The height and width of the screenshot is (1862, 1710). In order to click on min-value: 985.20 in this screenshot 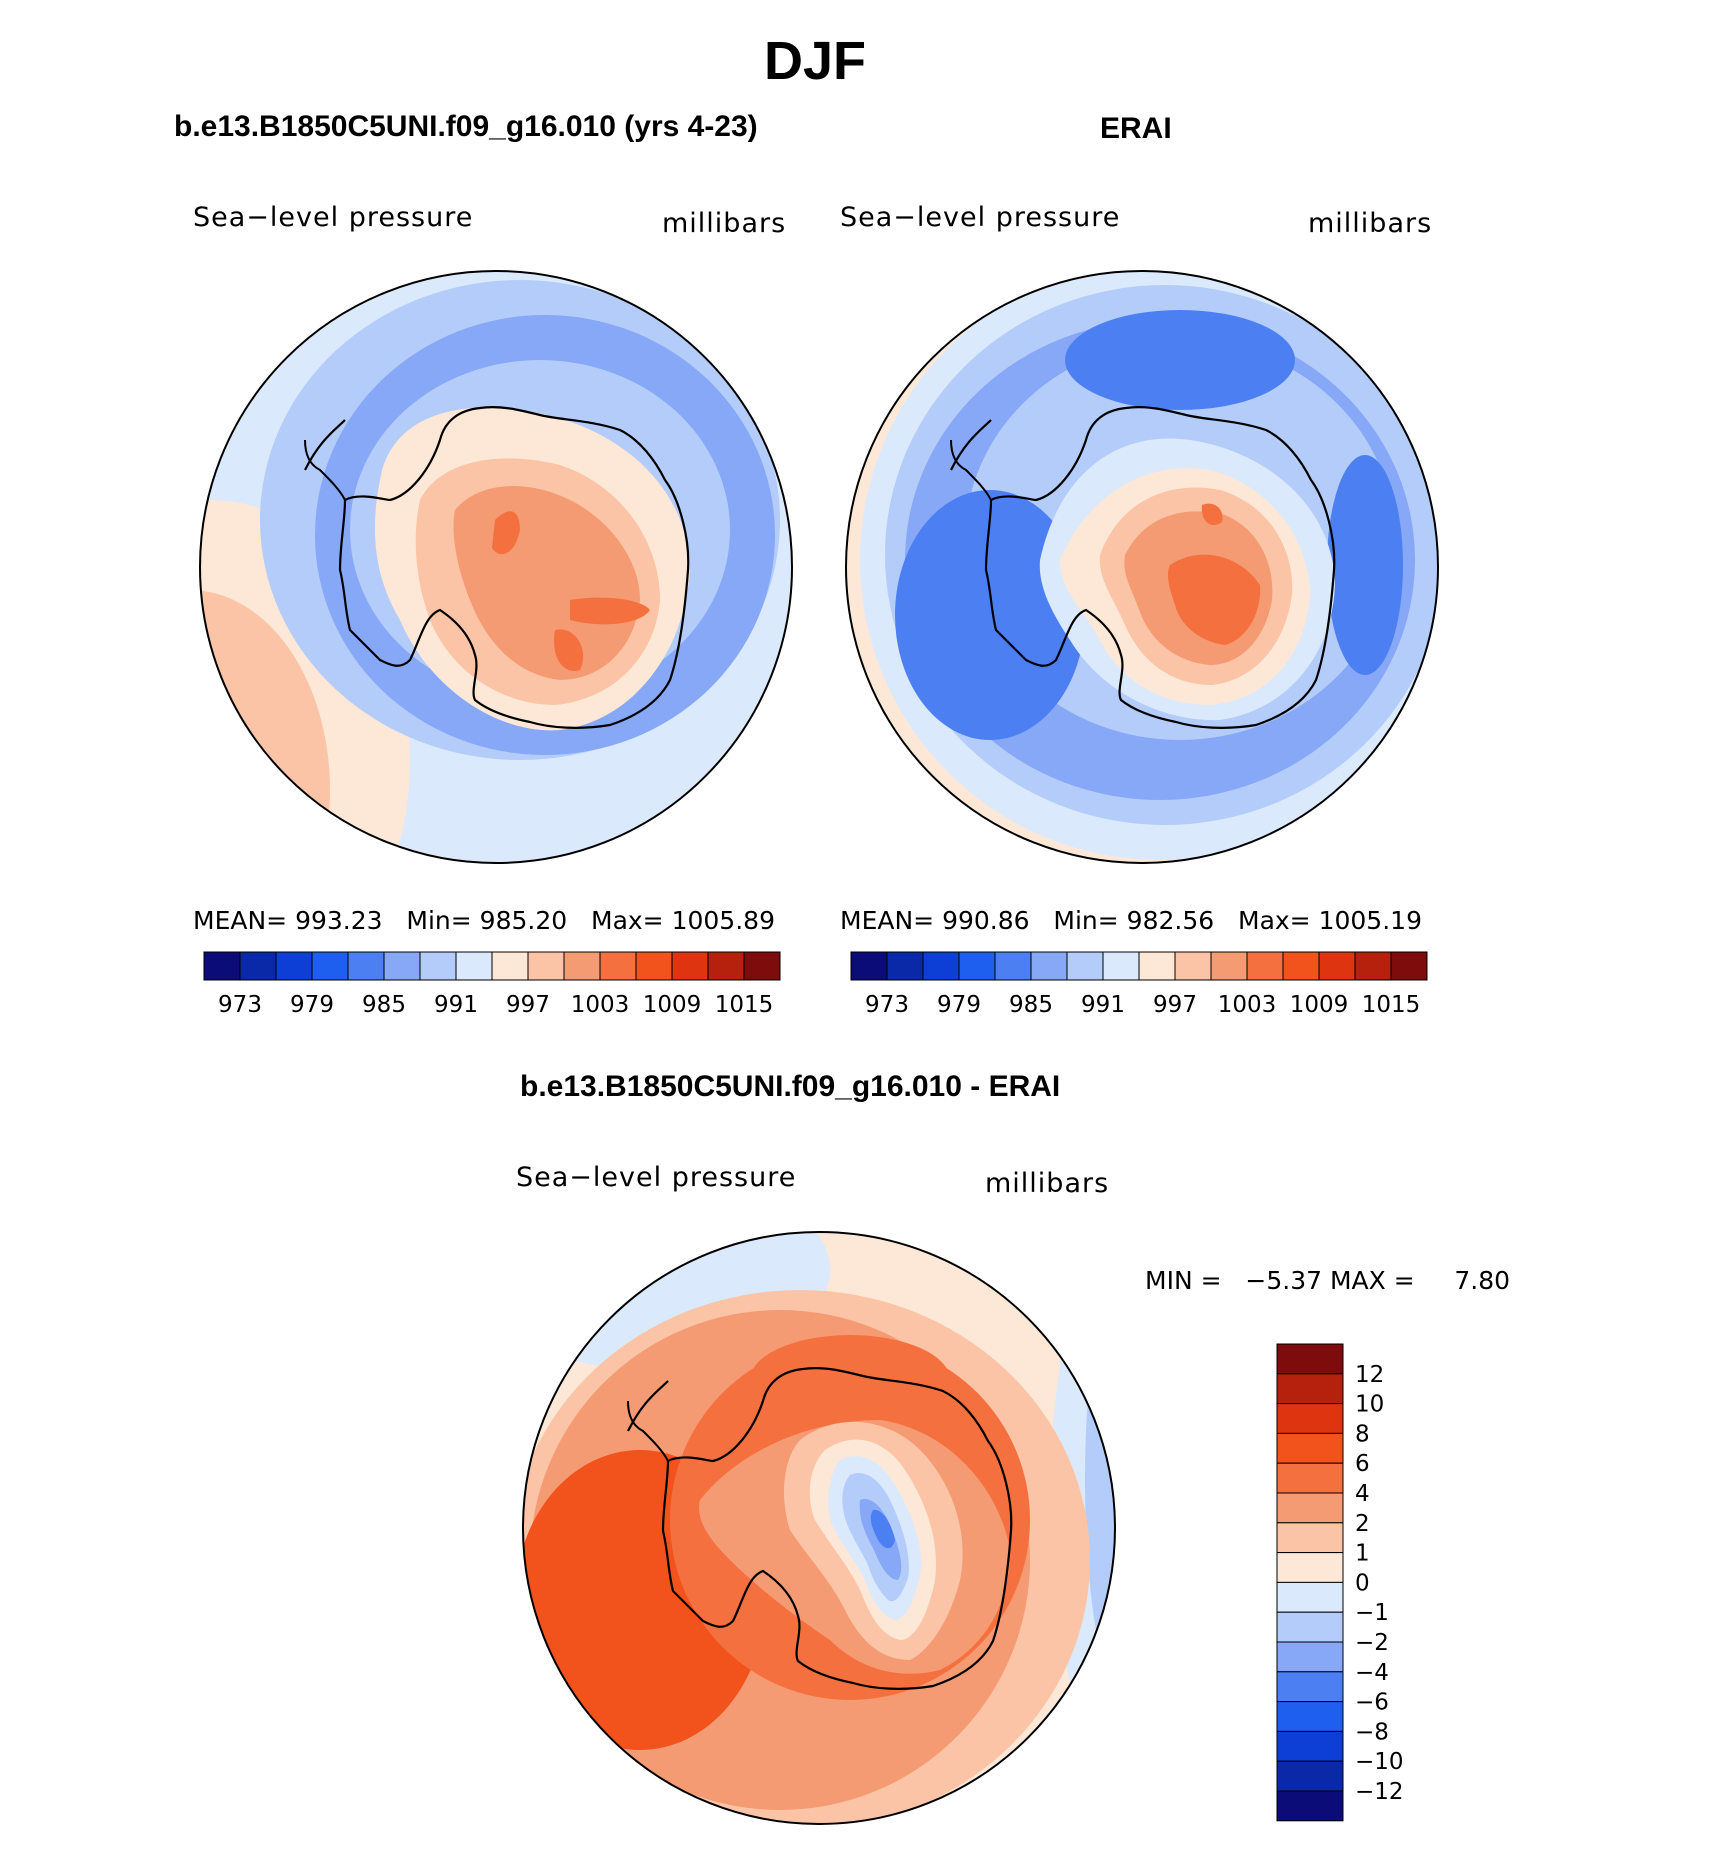, I will do `click(523, 920)`.